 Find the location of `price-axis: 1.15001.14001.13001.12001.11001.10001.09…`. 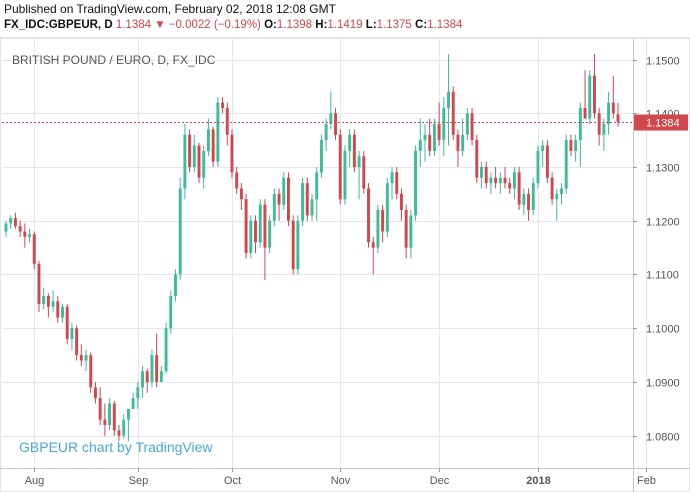

price-axis: 1.15001.14001.13001.12001.11001.10001.09… is located at coordinates (656, 250).